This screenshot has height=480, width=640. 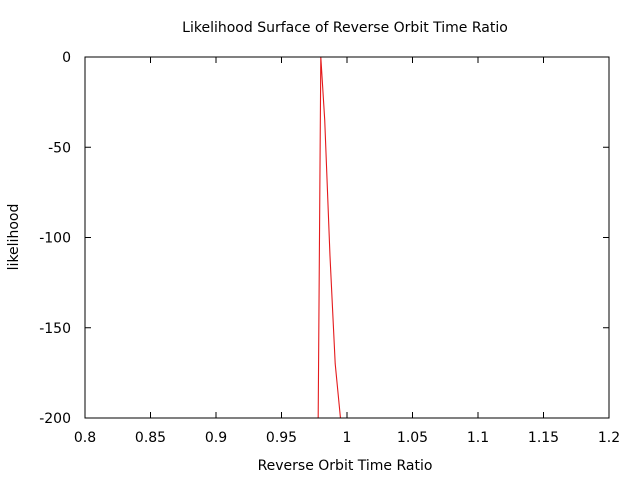 I want to click on x-tick-label: 0.9, so click(x=216, y=438).